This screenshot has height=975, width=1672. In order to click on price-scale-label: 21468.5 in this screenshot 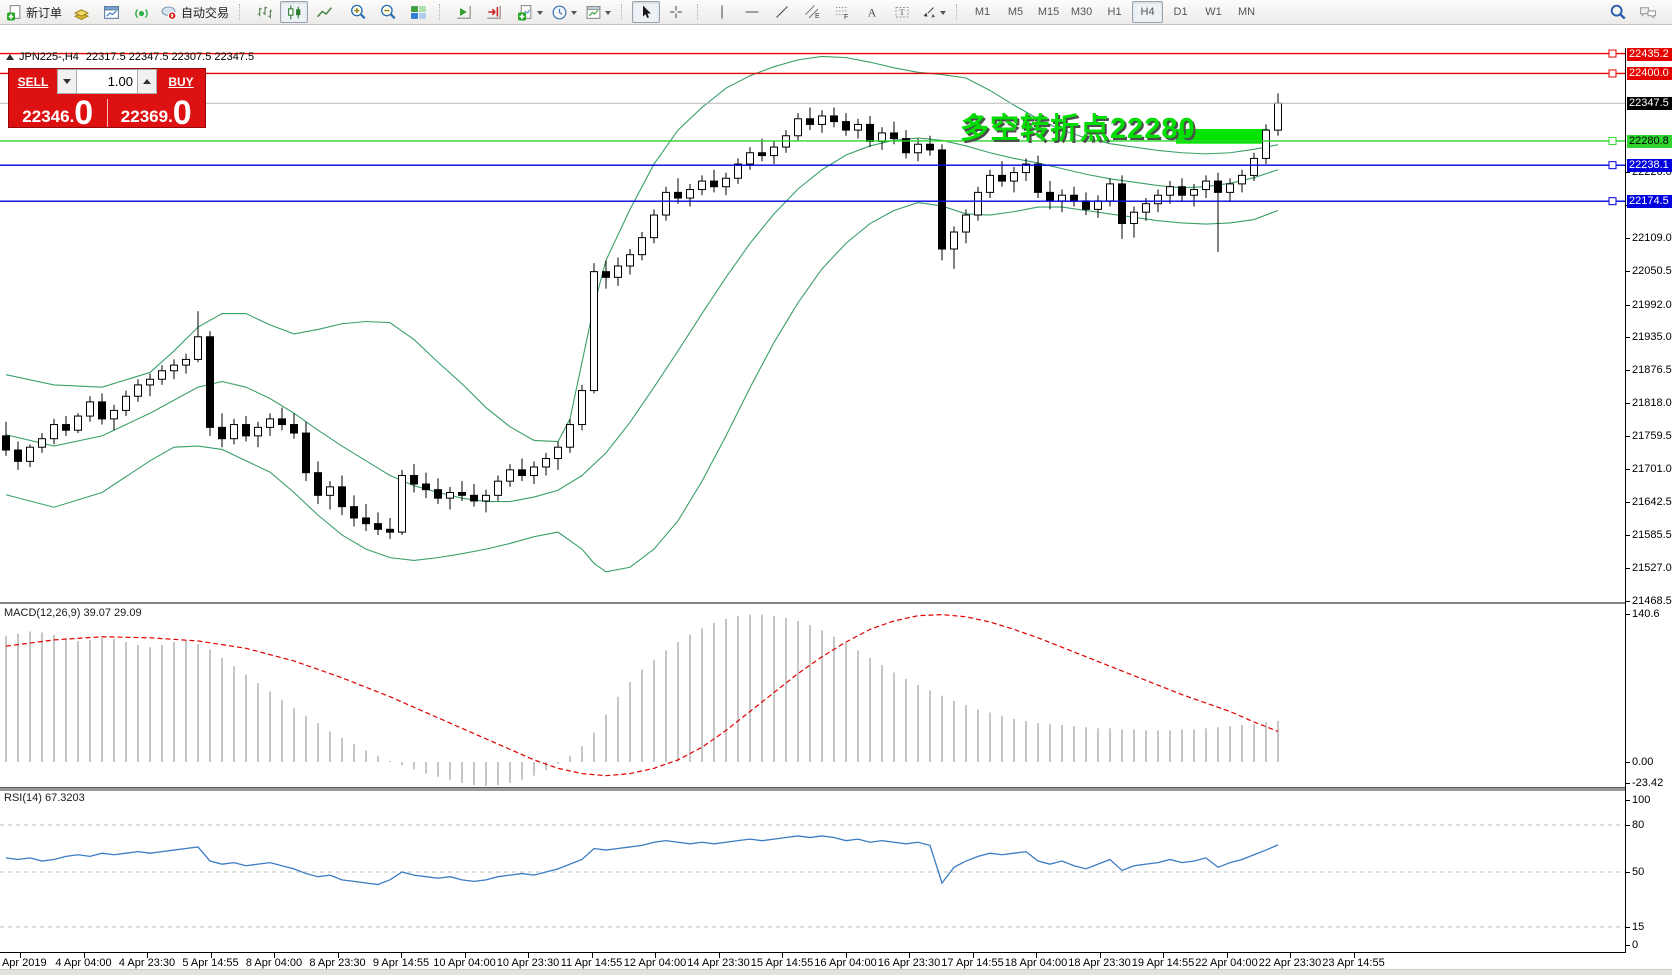, I will do `click(1652, 600)`.